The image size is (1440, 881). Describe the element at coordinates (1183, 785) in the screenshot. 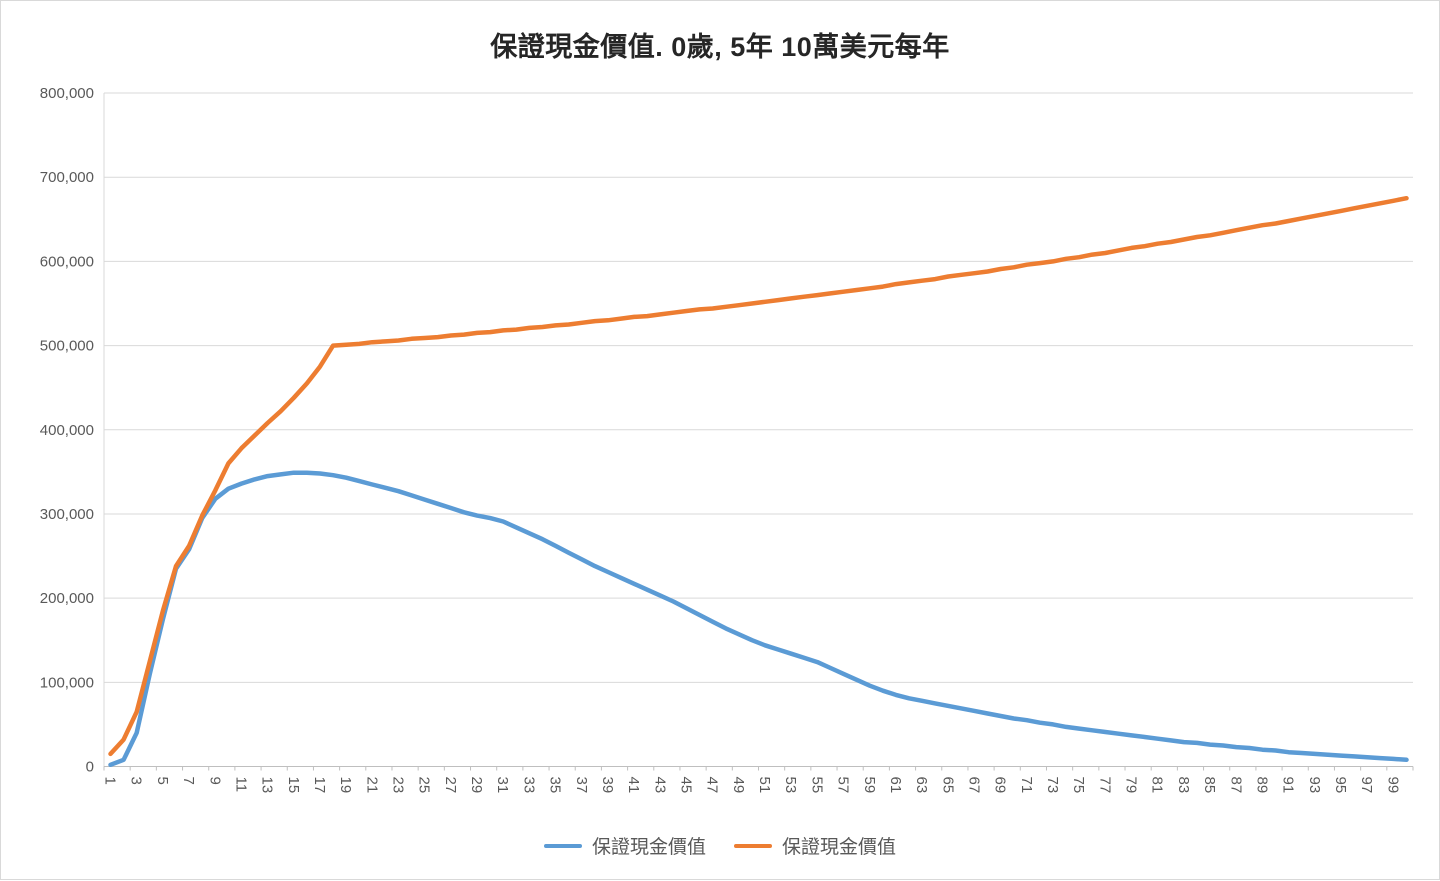

I see `svg-text: 83` at that location.